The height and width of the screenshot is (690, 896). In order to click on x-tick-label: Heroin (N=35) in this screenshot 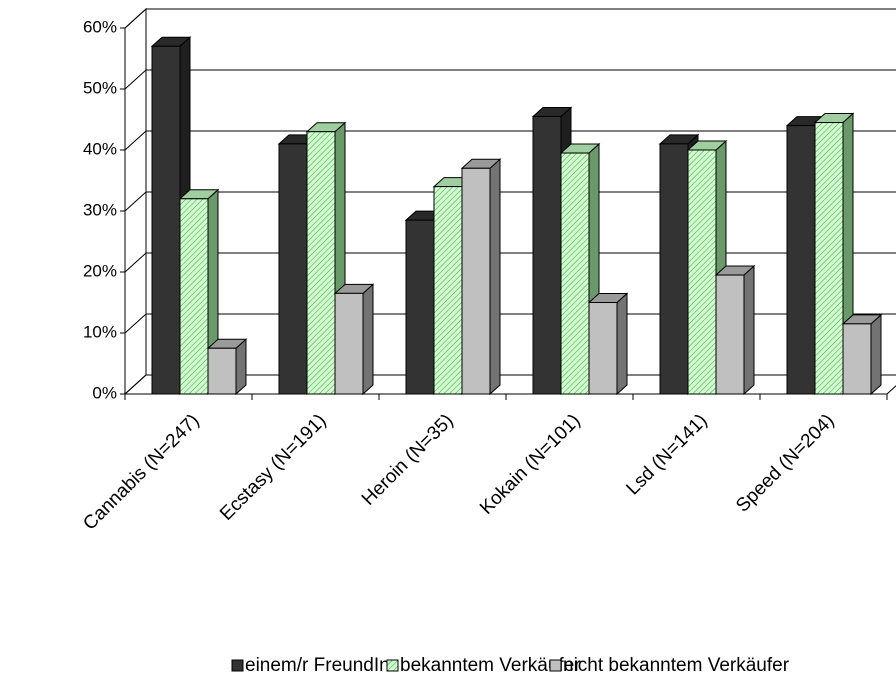, I will do `click(408, 460)`.